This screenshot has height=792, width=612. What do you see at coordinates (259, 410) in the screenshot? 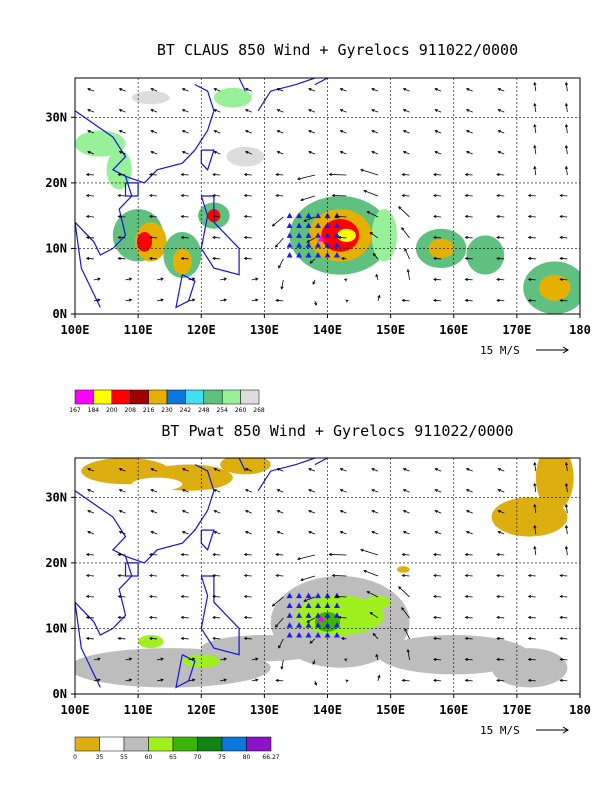
I see `colorbar-label: 268` at bounding box center [259, 410].